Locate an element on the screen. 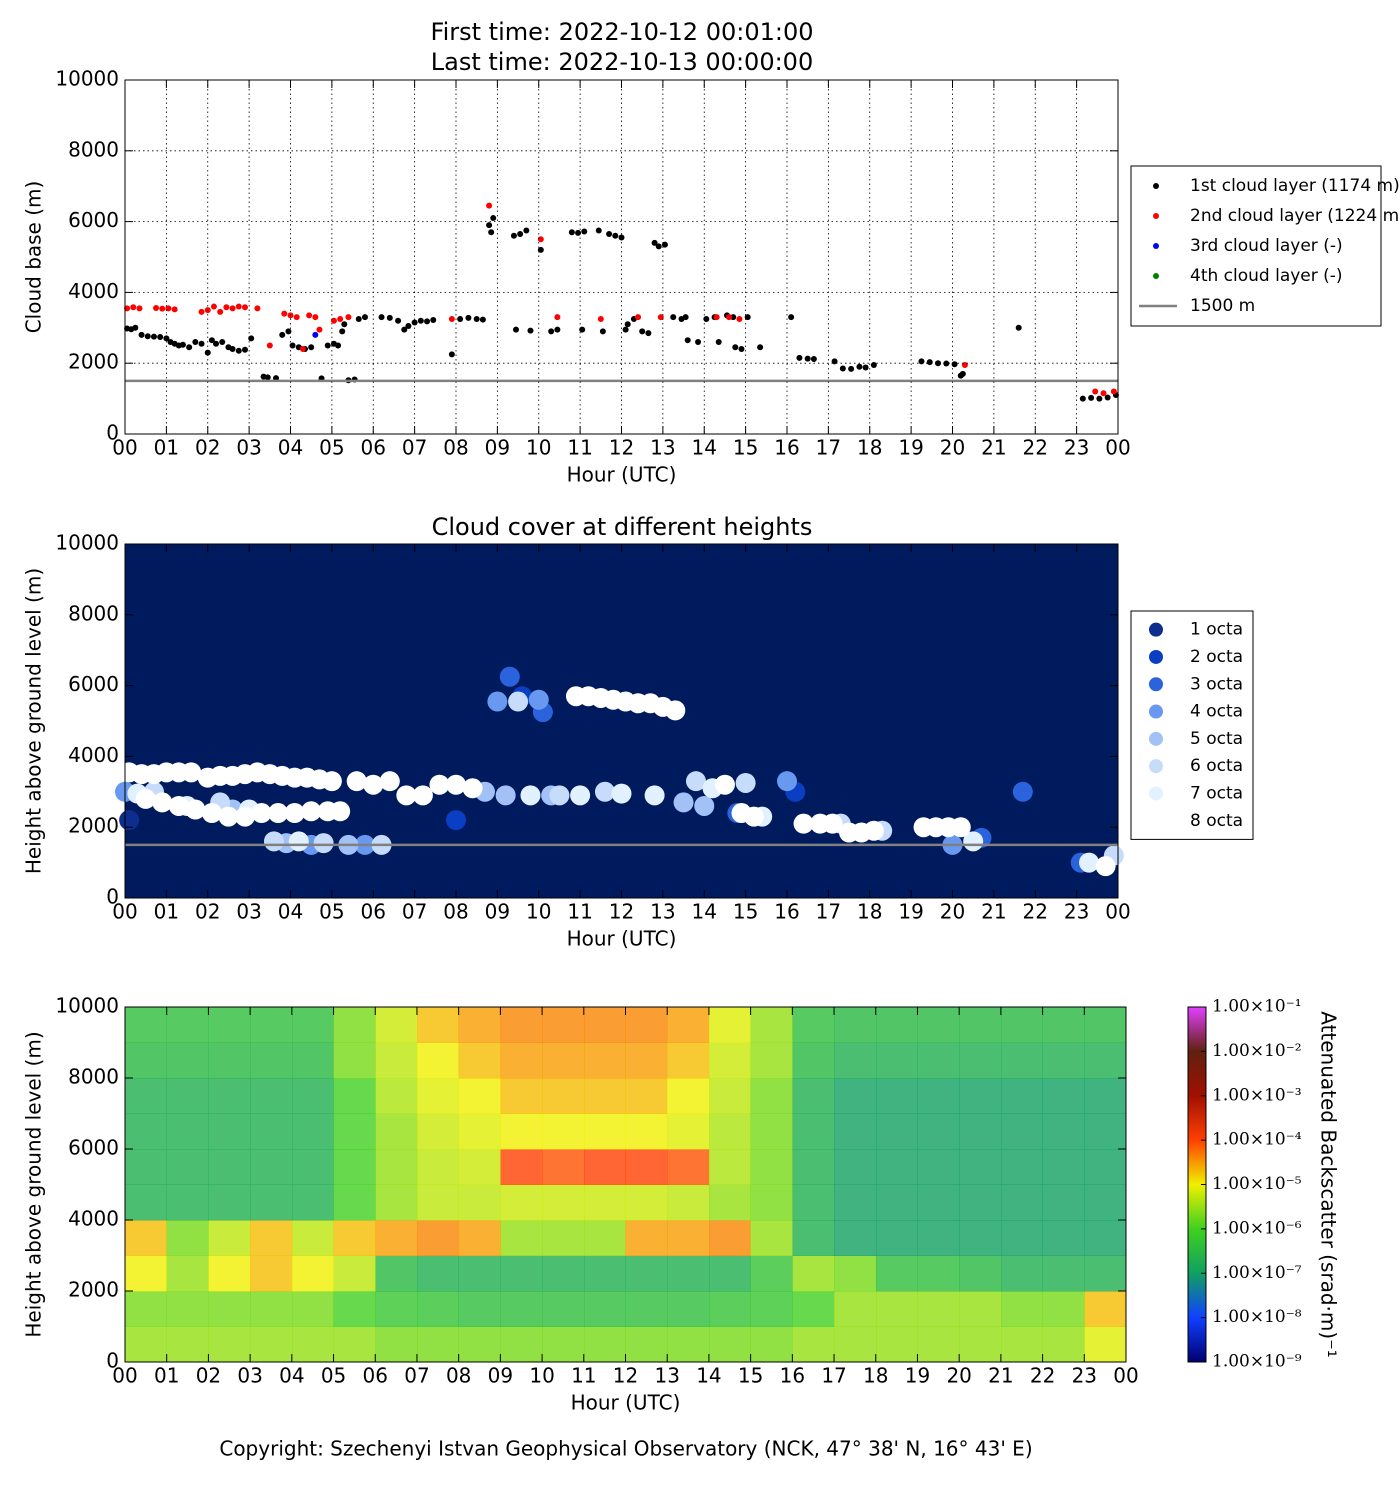  x-tick-label: 07 is located at coordinates (414, 912).